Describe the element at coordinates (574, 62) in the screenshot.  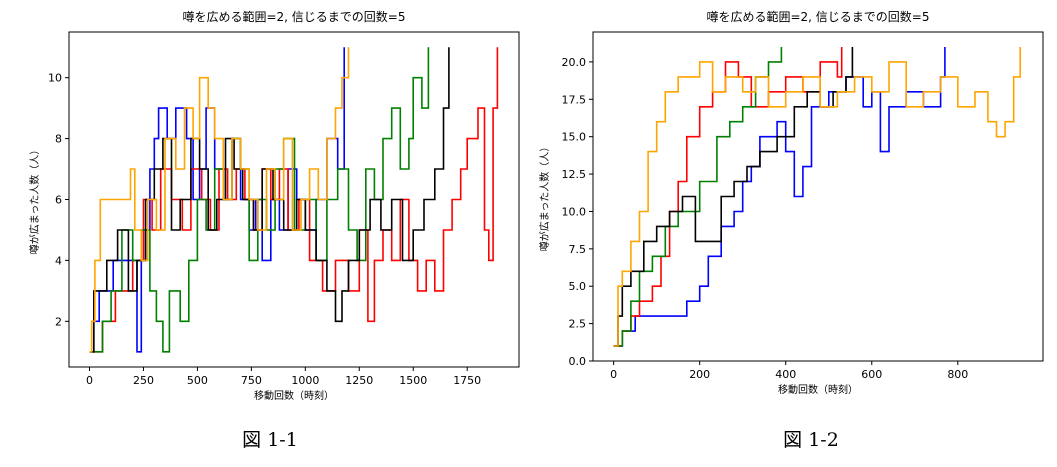
I see `y-tick-label: 20.0` at that location.